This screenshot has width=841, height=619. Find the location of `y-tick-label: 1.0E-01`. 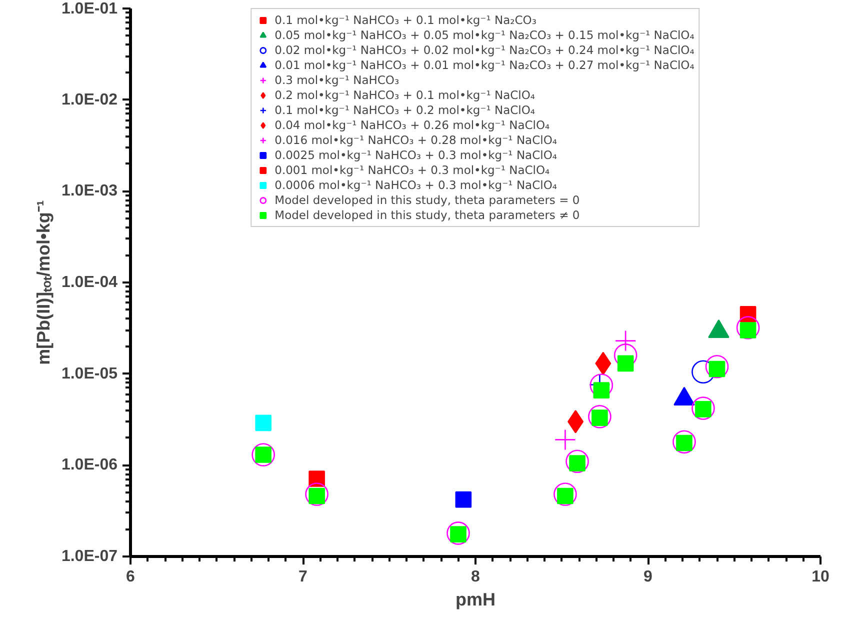

y-tick-label: 1.0E-01 is located at coordinates (89, 9).